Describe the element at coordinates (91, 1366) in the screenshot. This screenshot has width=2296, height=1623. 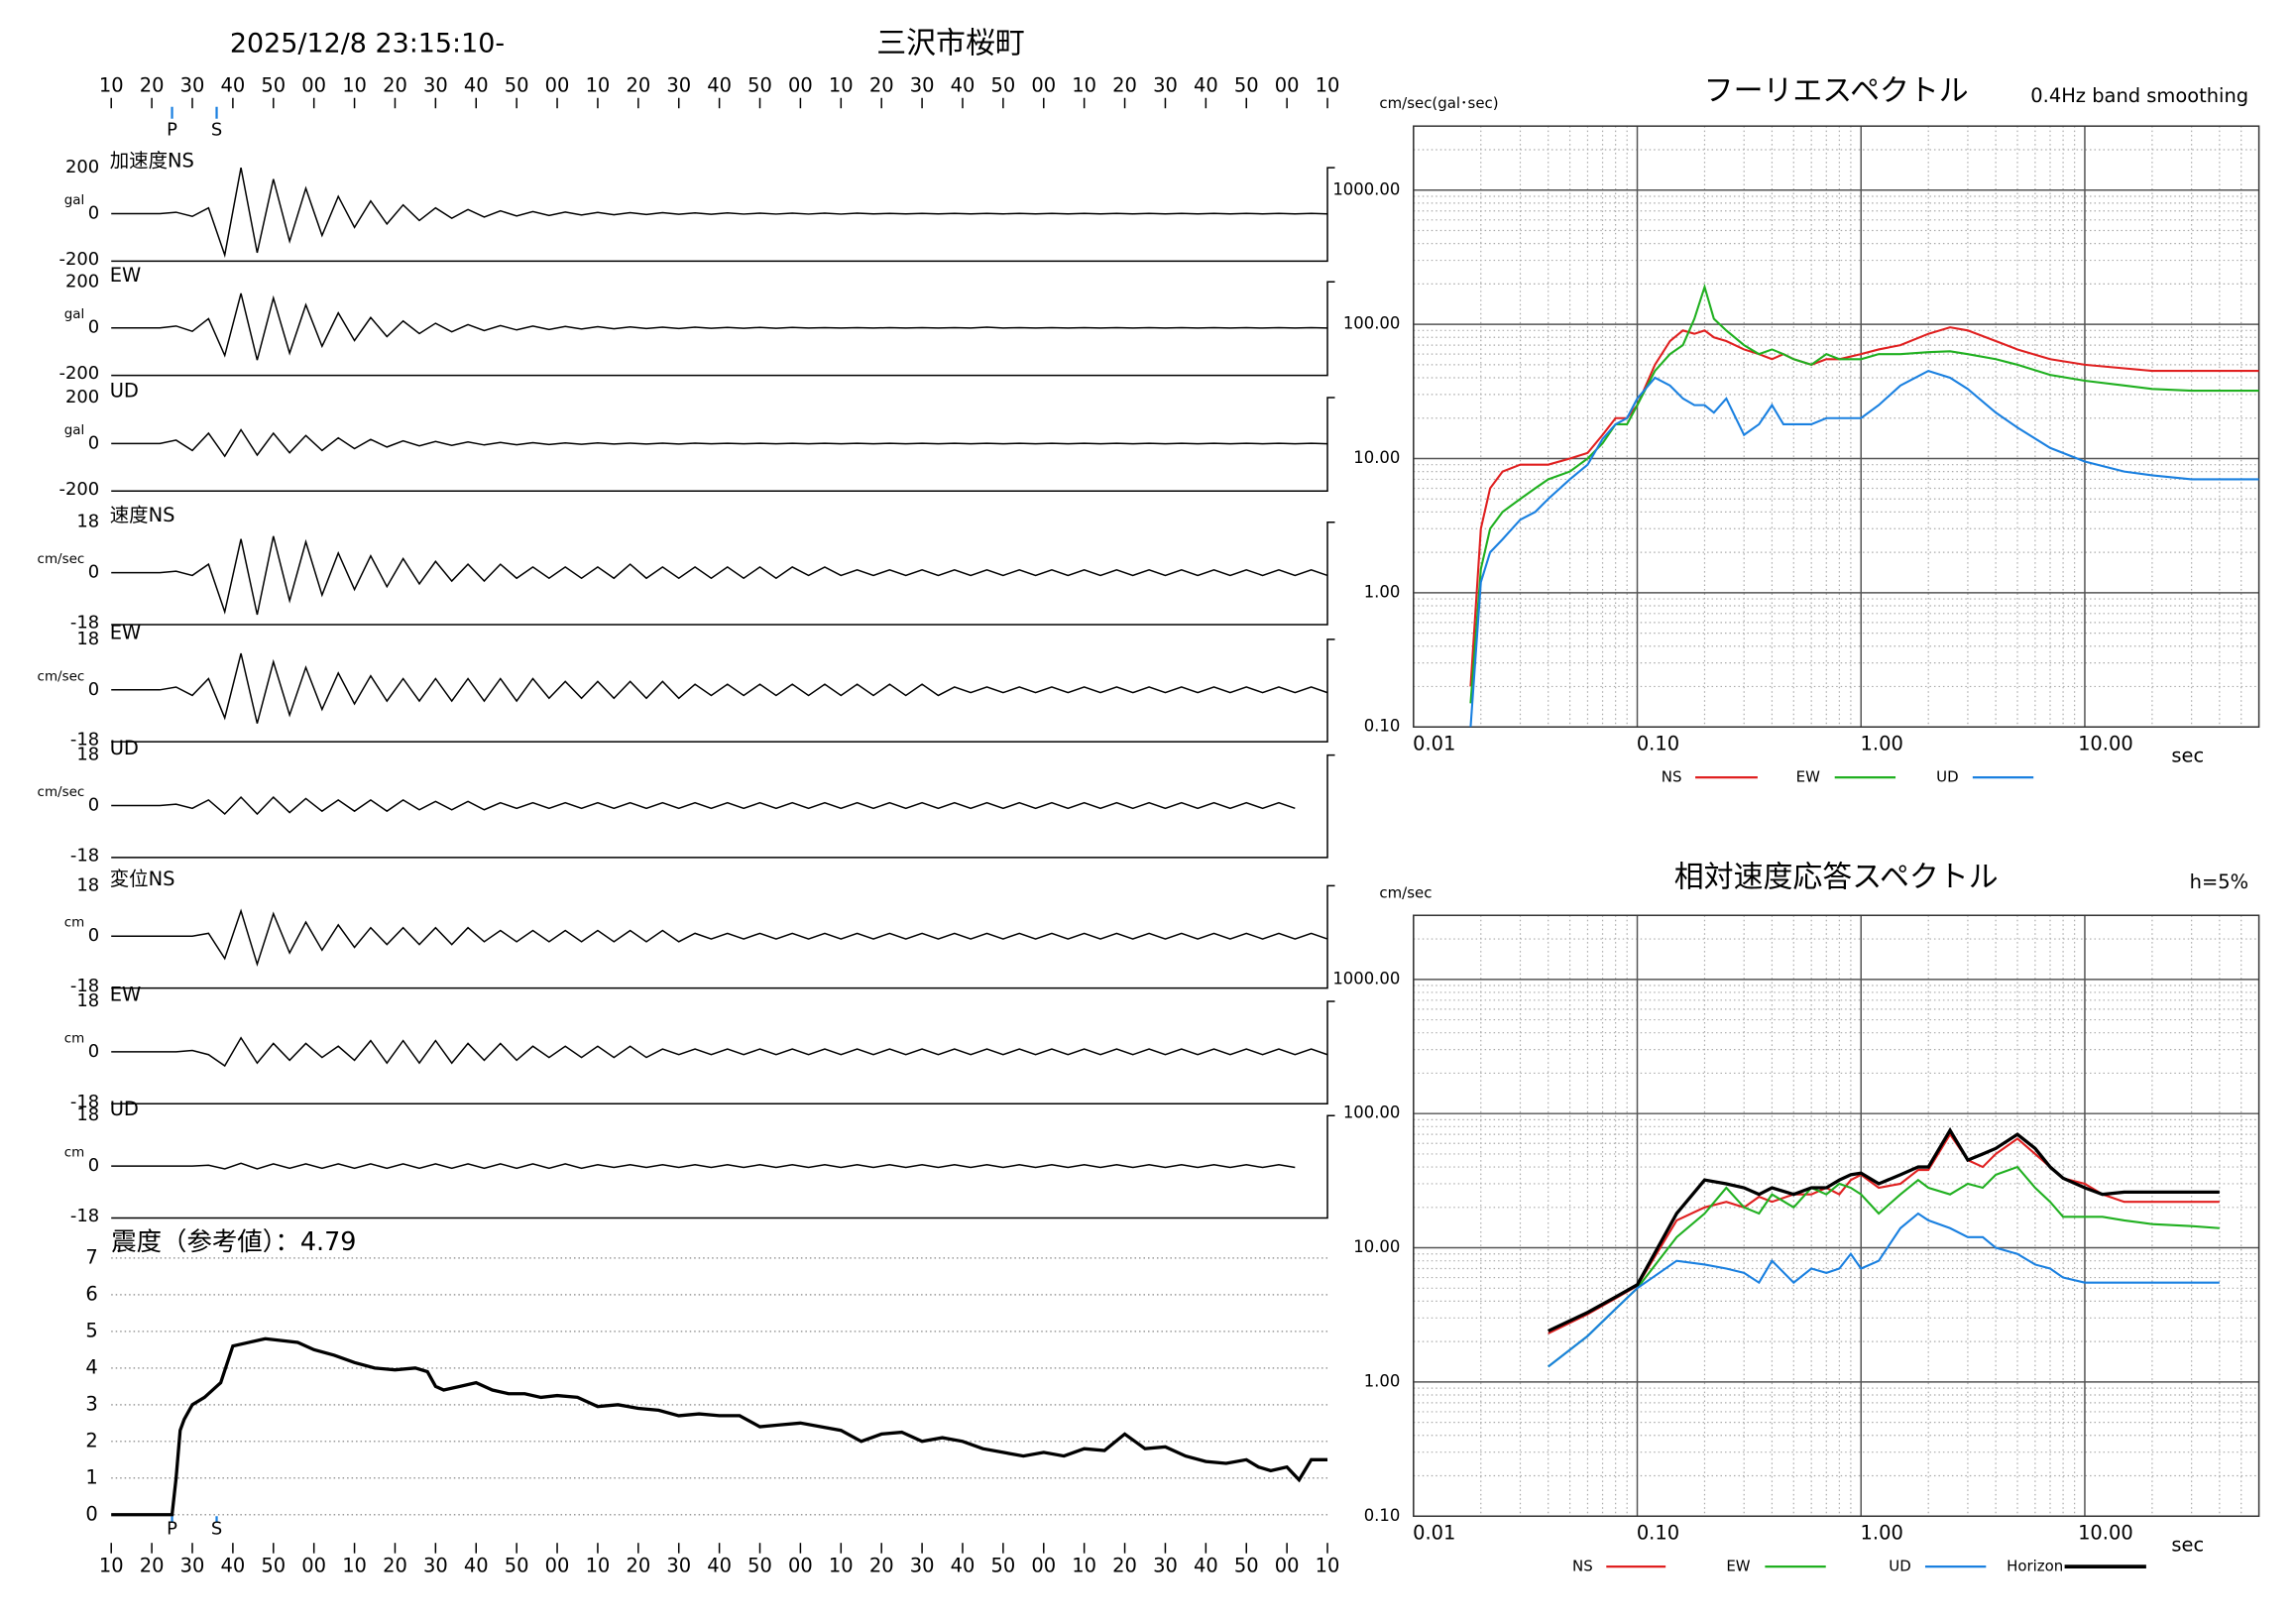
I see `y-tick-label: 4` at that location.